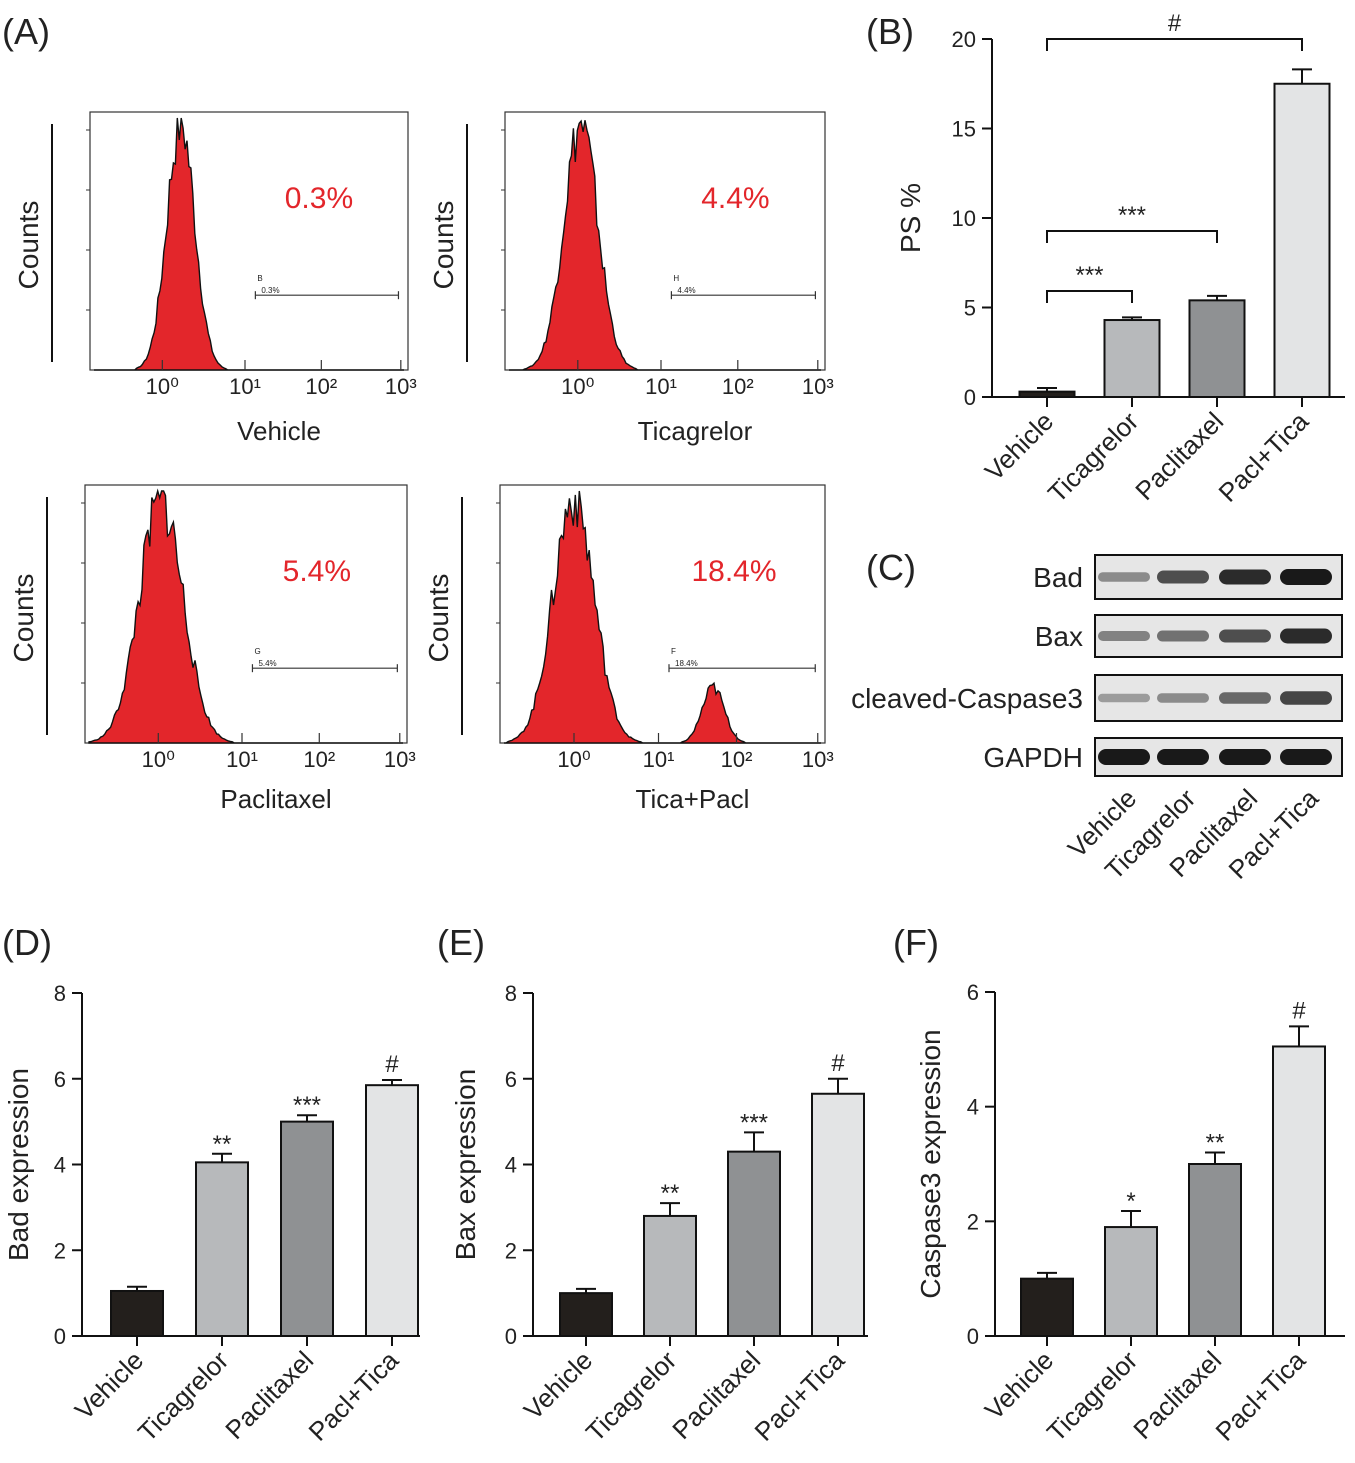 Image resolution: width=1355 pixels, height=1463 pixels. What do you see at coordinates (270, 290) in the screenshot?
I see `gate-value: 0.3%` at bounding box center [270, 290].